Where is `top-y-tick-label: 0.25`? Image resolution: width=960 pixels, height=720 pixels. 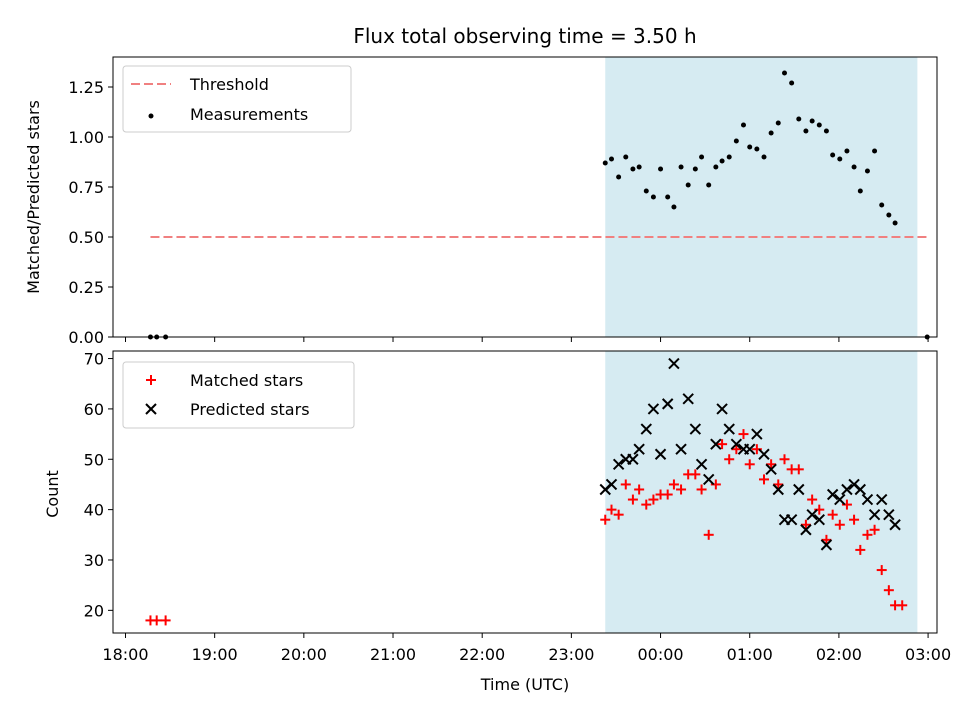
top-y-tick-label: 0.25 is located at coordinates (86, 287).